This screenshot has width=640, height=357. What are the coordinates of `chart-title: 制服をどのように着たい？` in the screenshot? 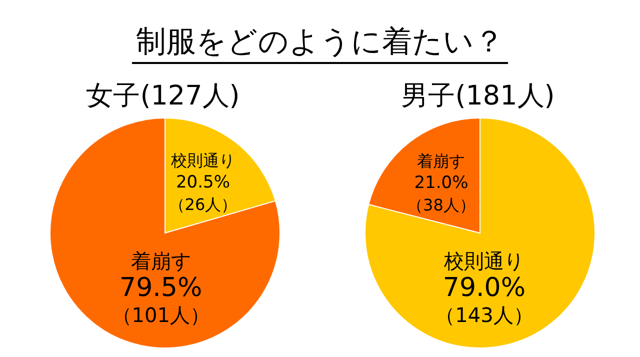 It's located at (320, 42).